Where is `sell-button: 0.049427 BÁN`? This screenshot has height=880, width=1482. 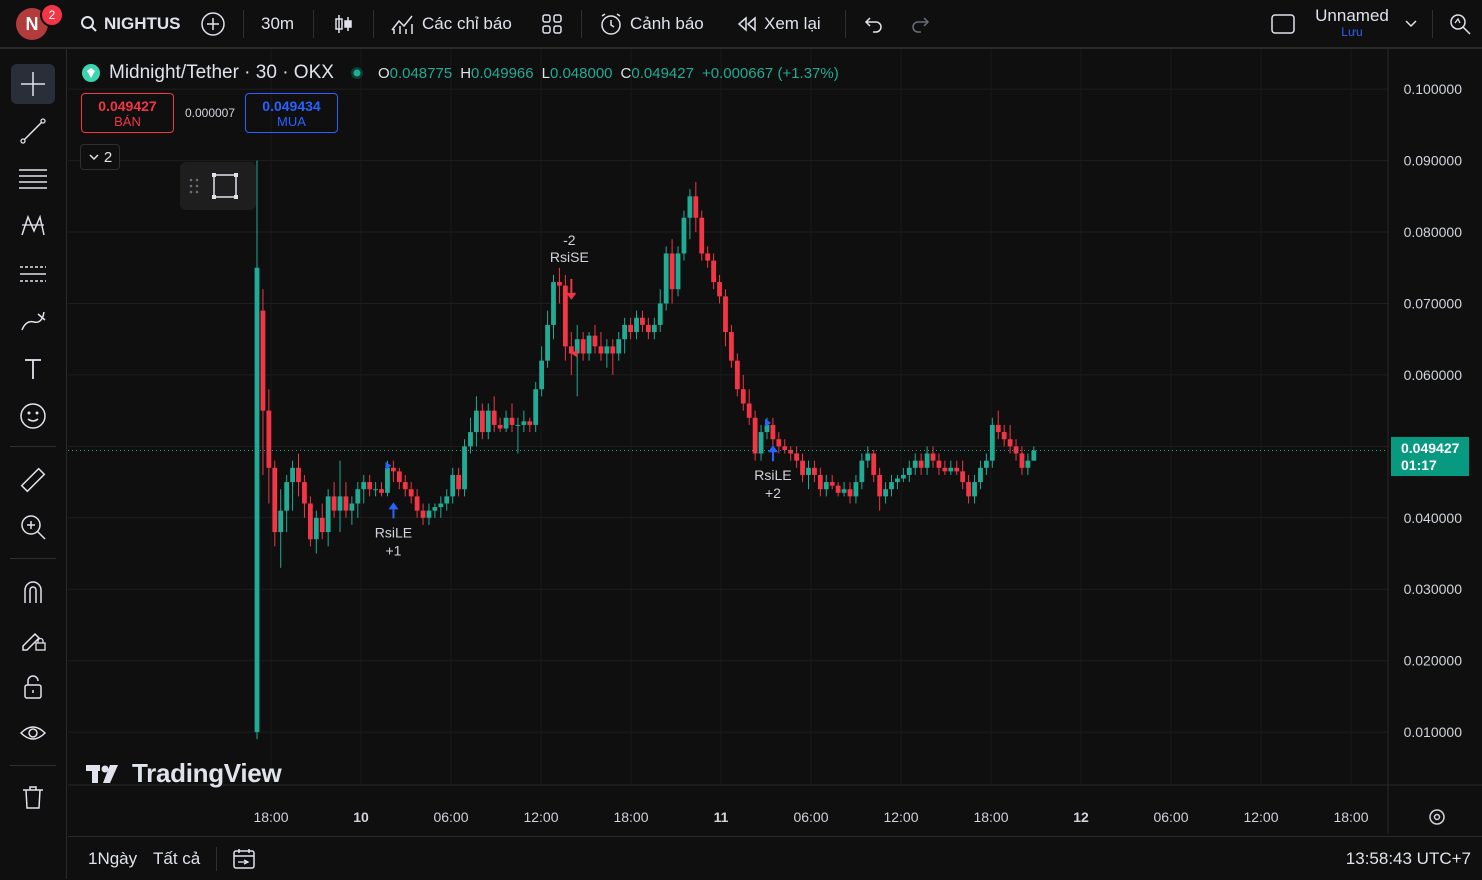
sell-button: 0.049427 BÁN is located at coordinates (127, 113).